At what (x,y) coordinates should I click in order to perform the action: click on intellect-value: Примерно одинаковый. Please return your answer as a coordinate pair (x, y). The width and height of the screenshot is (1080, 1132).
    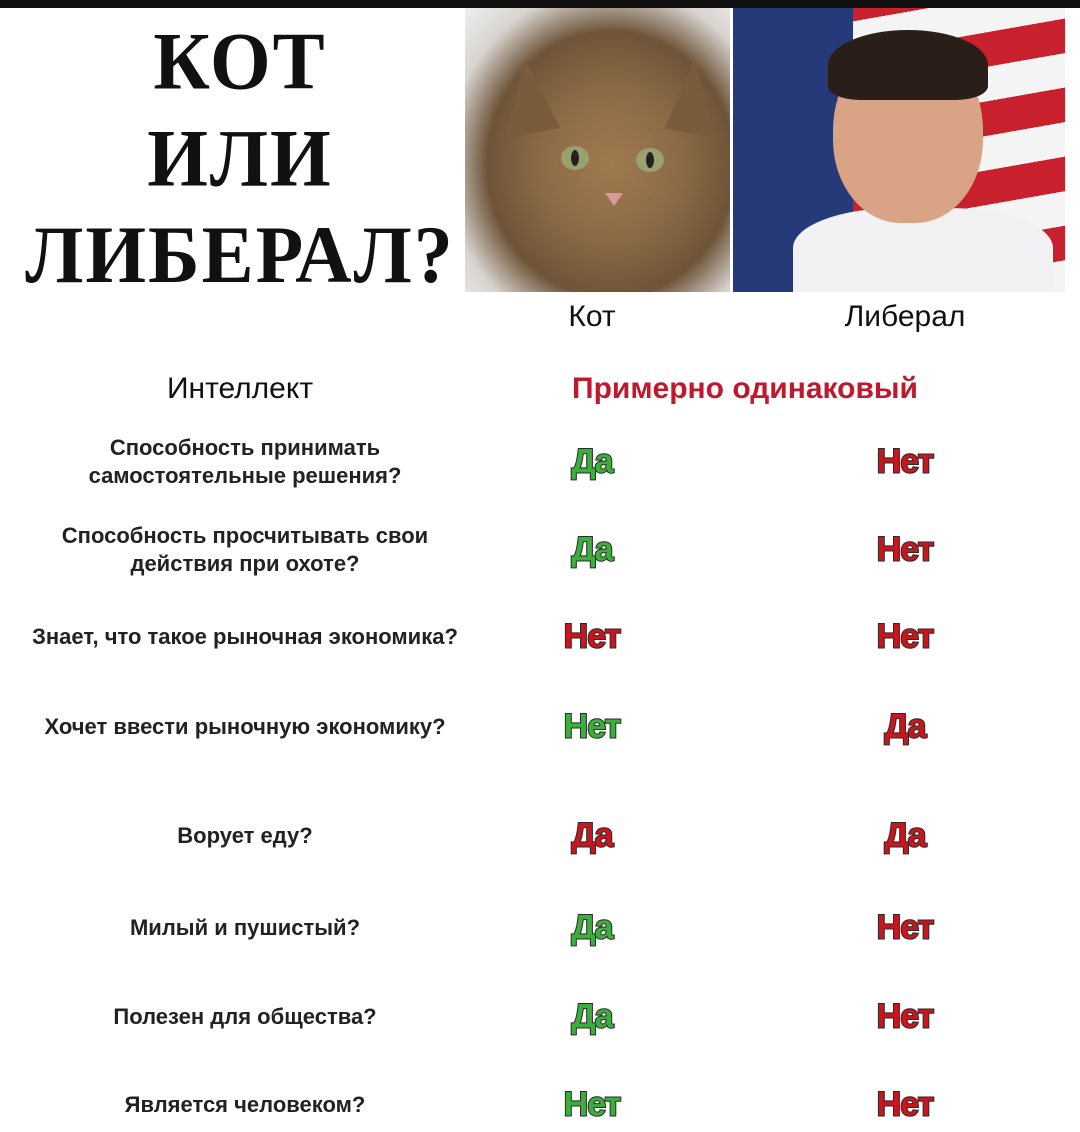
    Looking at the image, I should click on (745, 388).